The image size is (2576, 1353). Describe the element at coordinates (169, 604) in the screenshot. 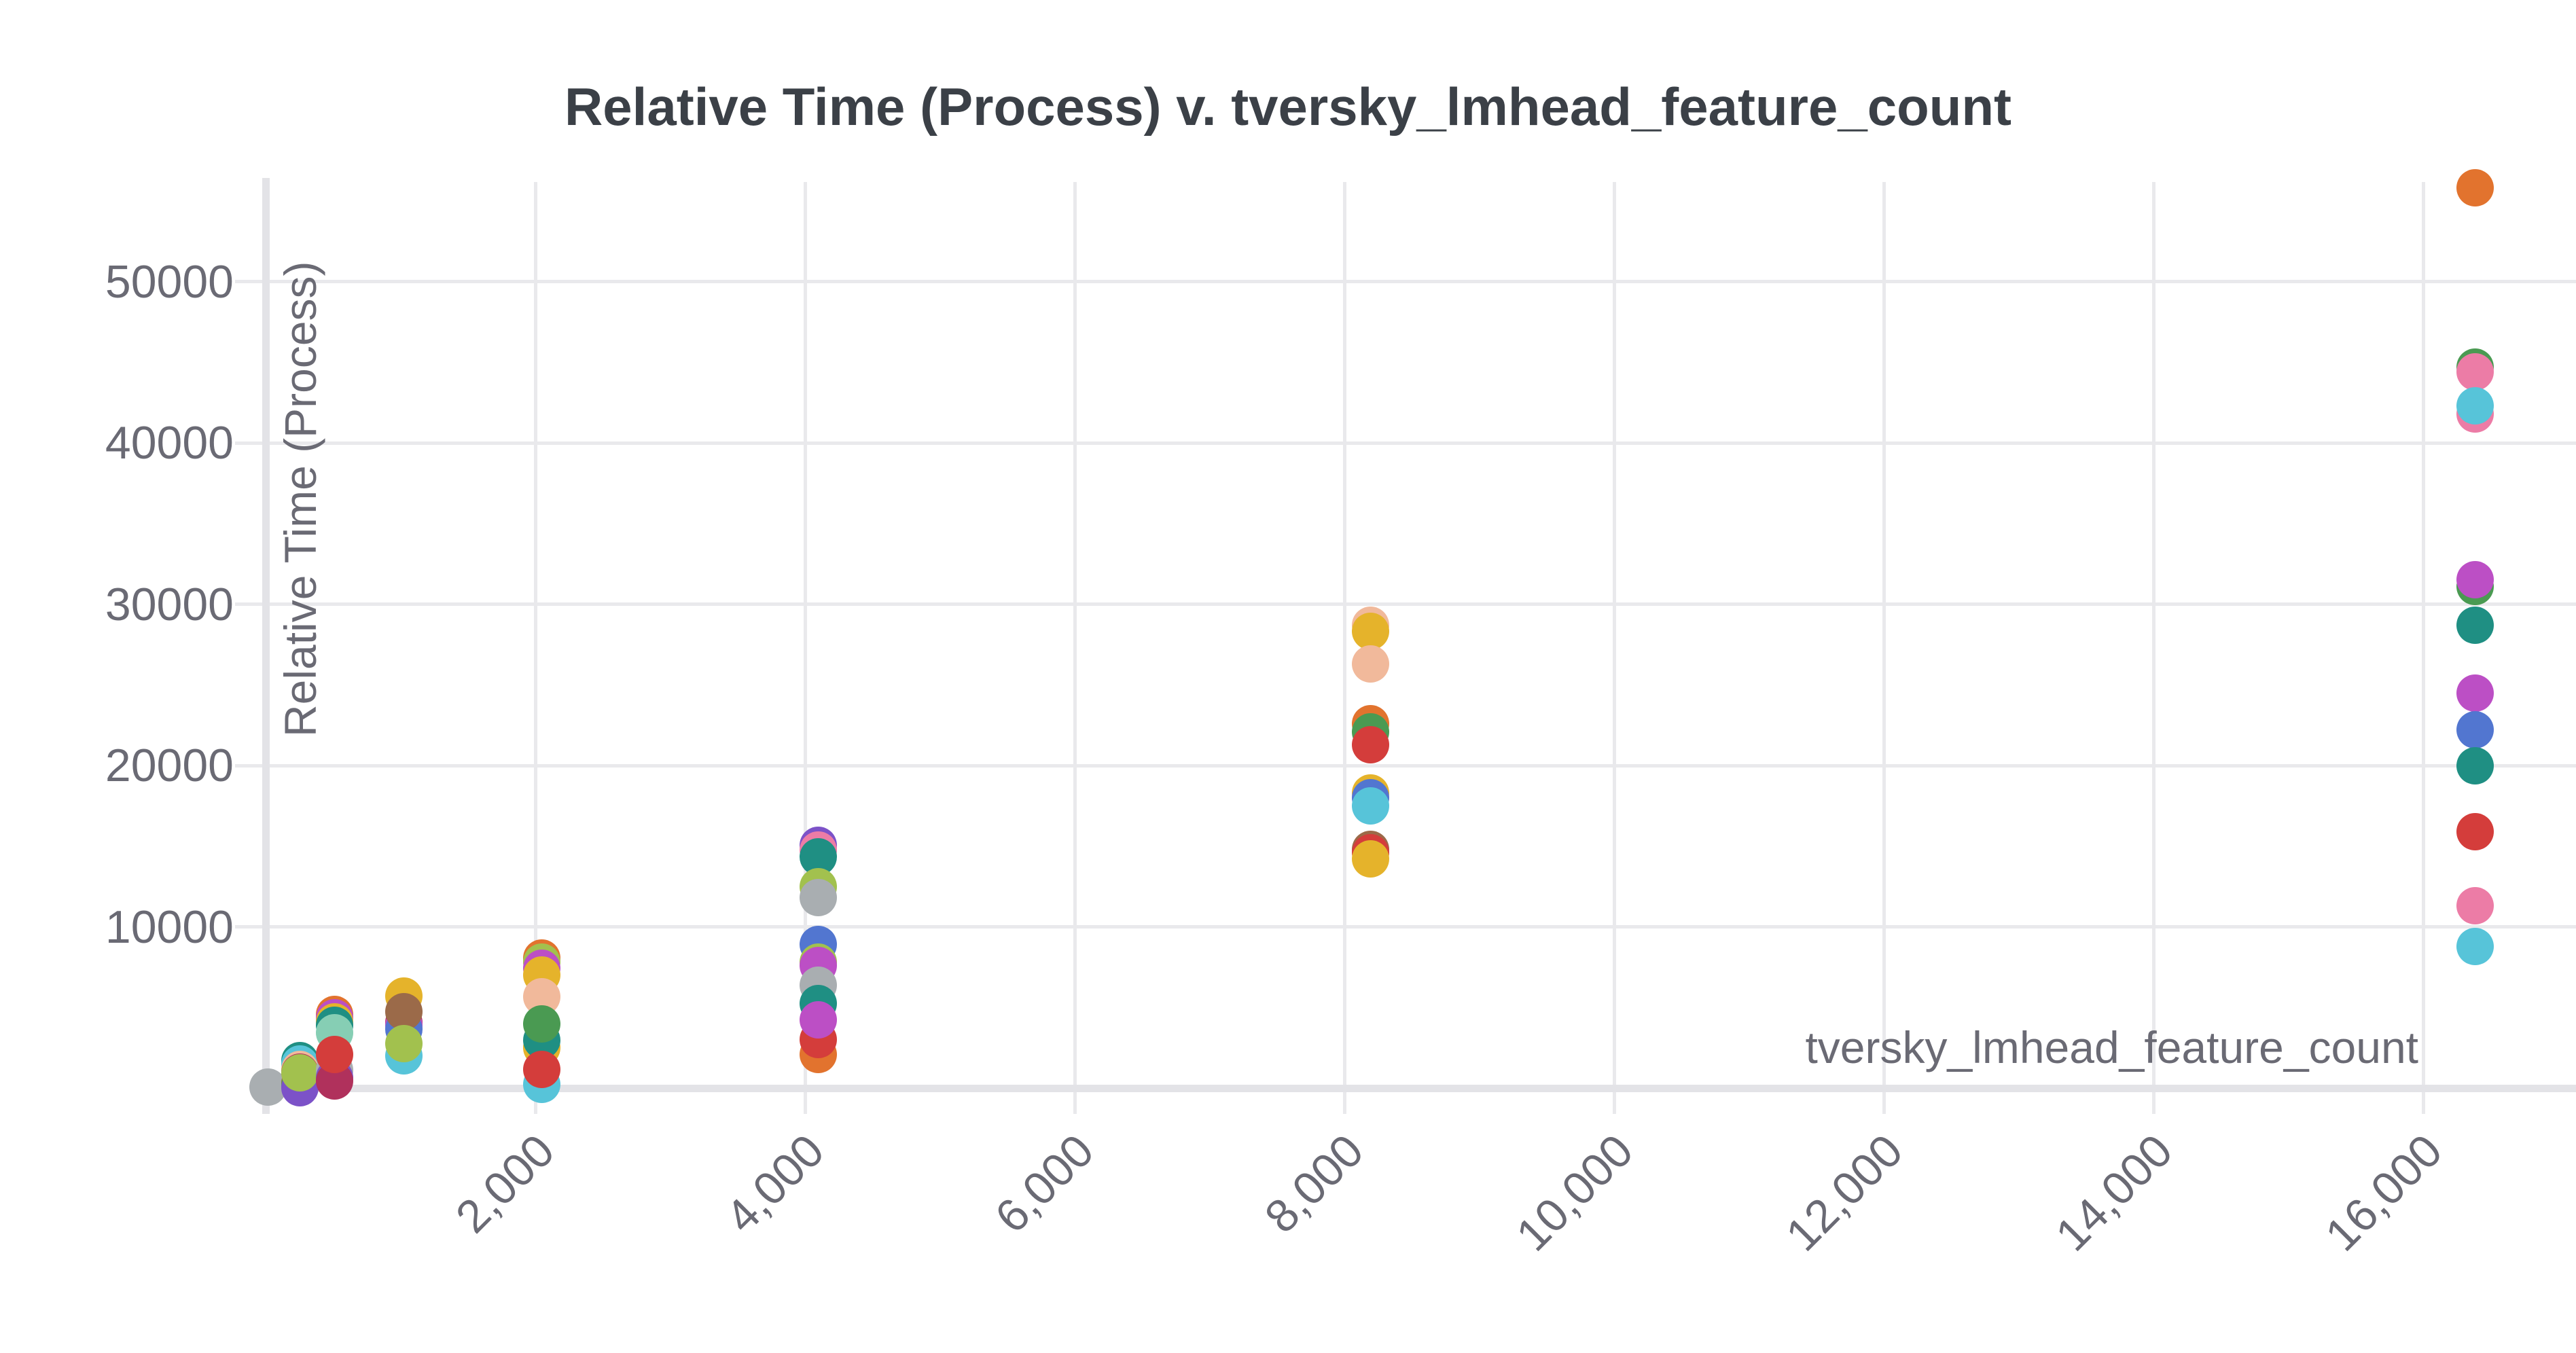

I see `y-tick-label: 30000` at that location.